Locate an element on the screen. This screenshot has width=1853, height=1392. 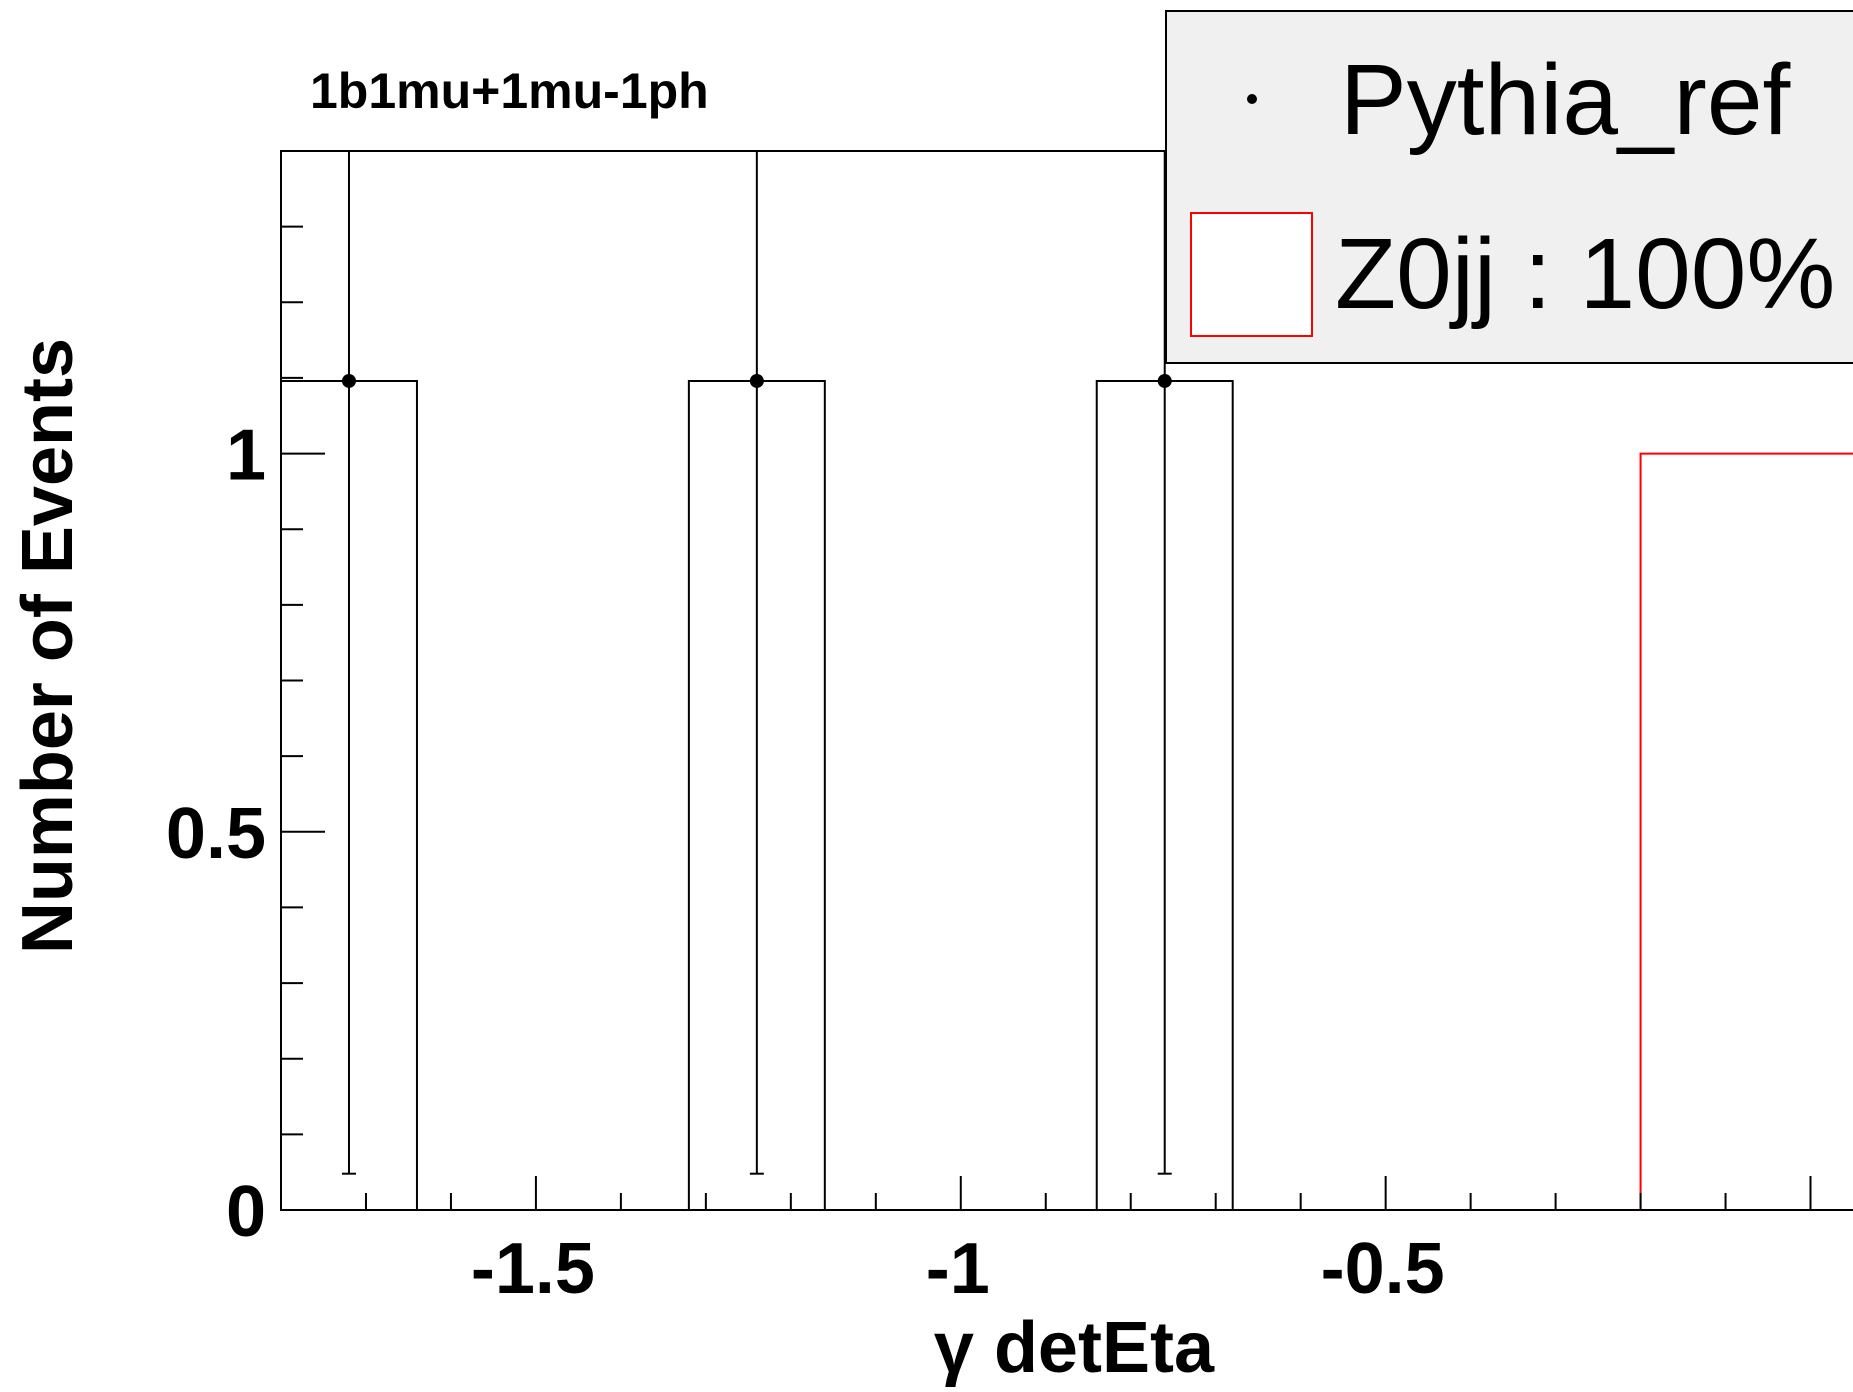
x-axis-title: γ detEta is located at coordinates (1074, 1348).